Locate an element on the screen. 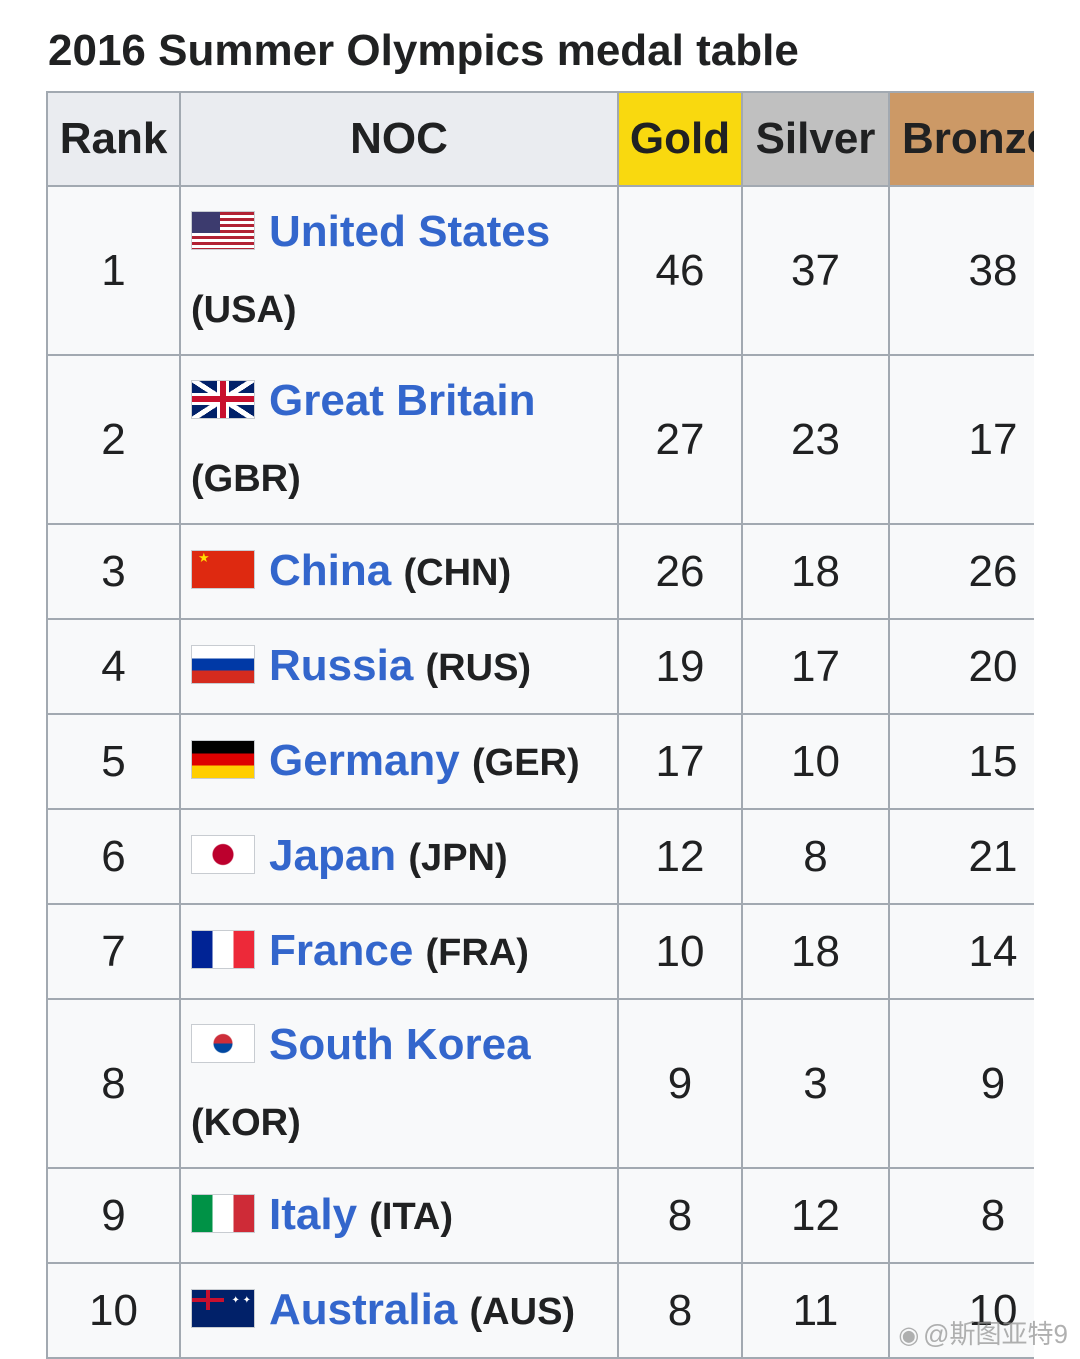 Image resolution: width=1080 pixels, height=1359 pixels. france-flag-icon is located at coordinates (223, 949).